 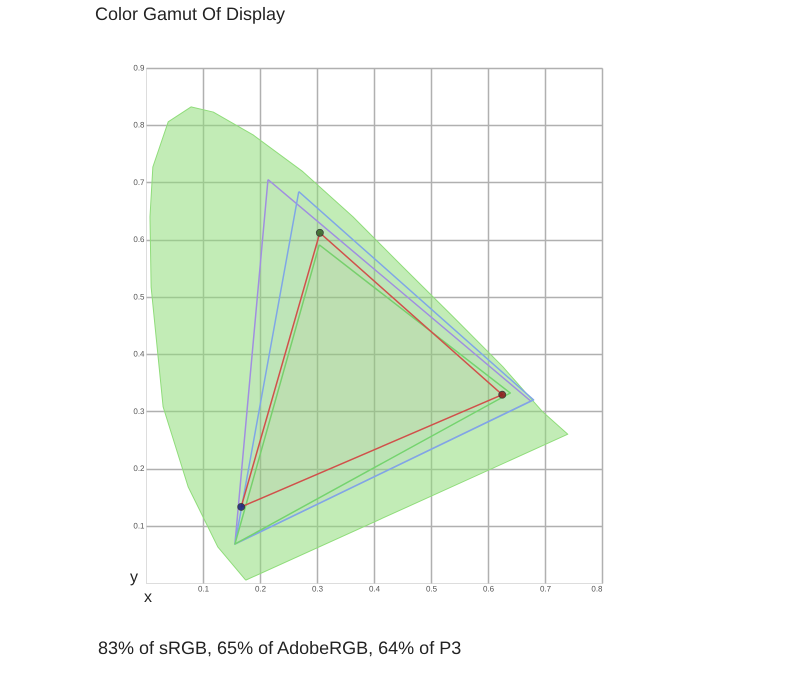 What do you see at coordinates (260, 589) in the screenshot?
I see `x-tick-label: 0.2` at bounding box center [260, 589].